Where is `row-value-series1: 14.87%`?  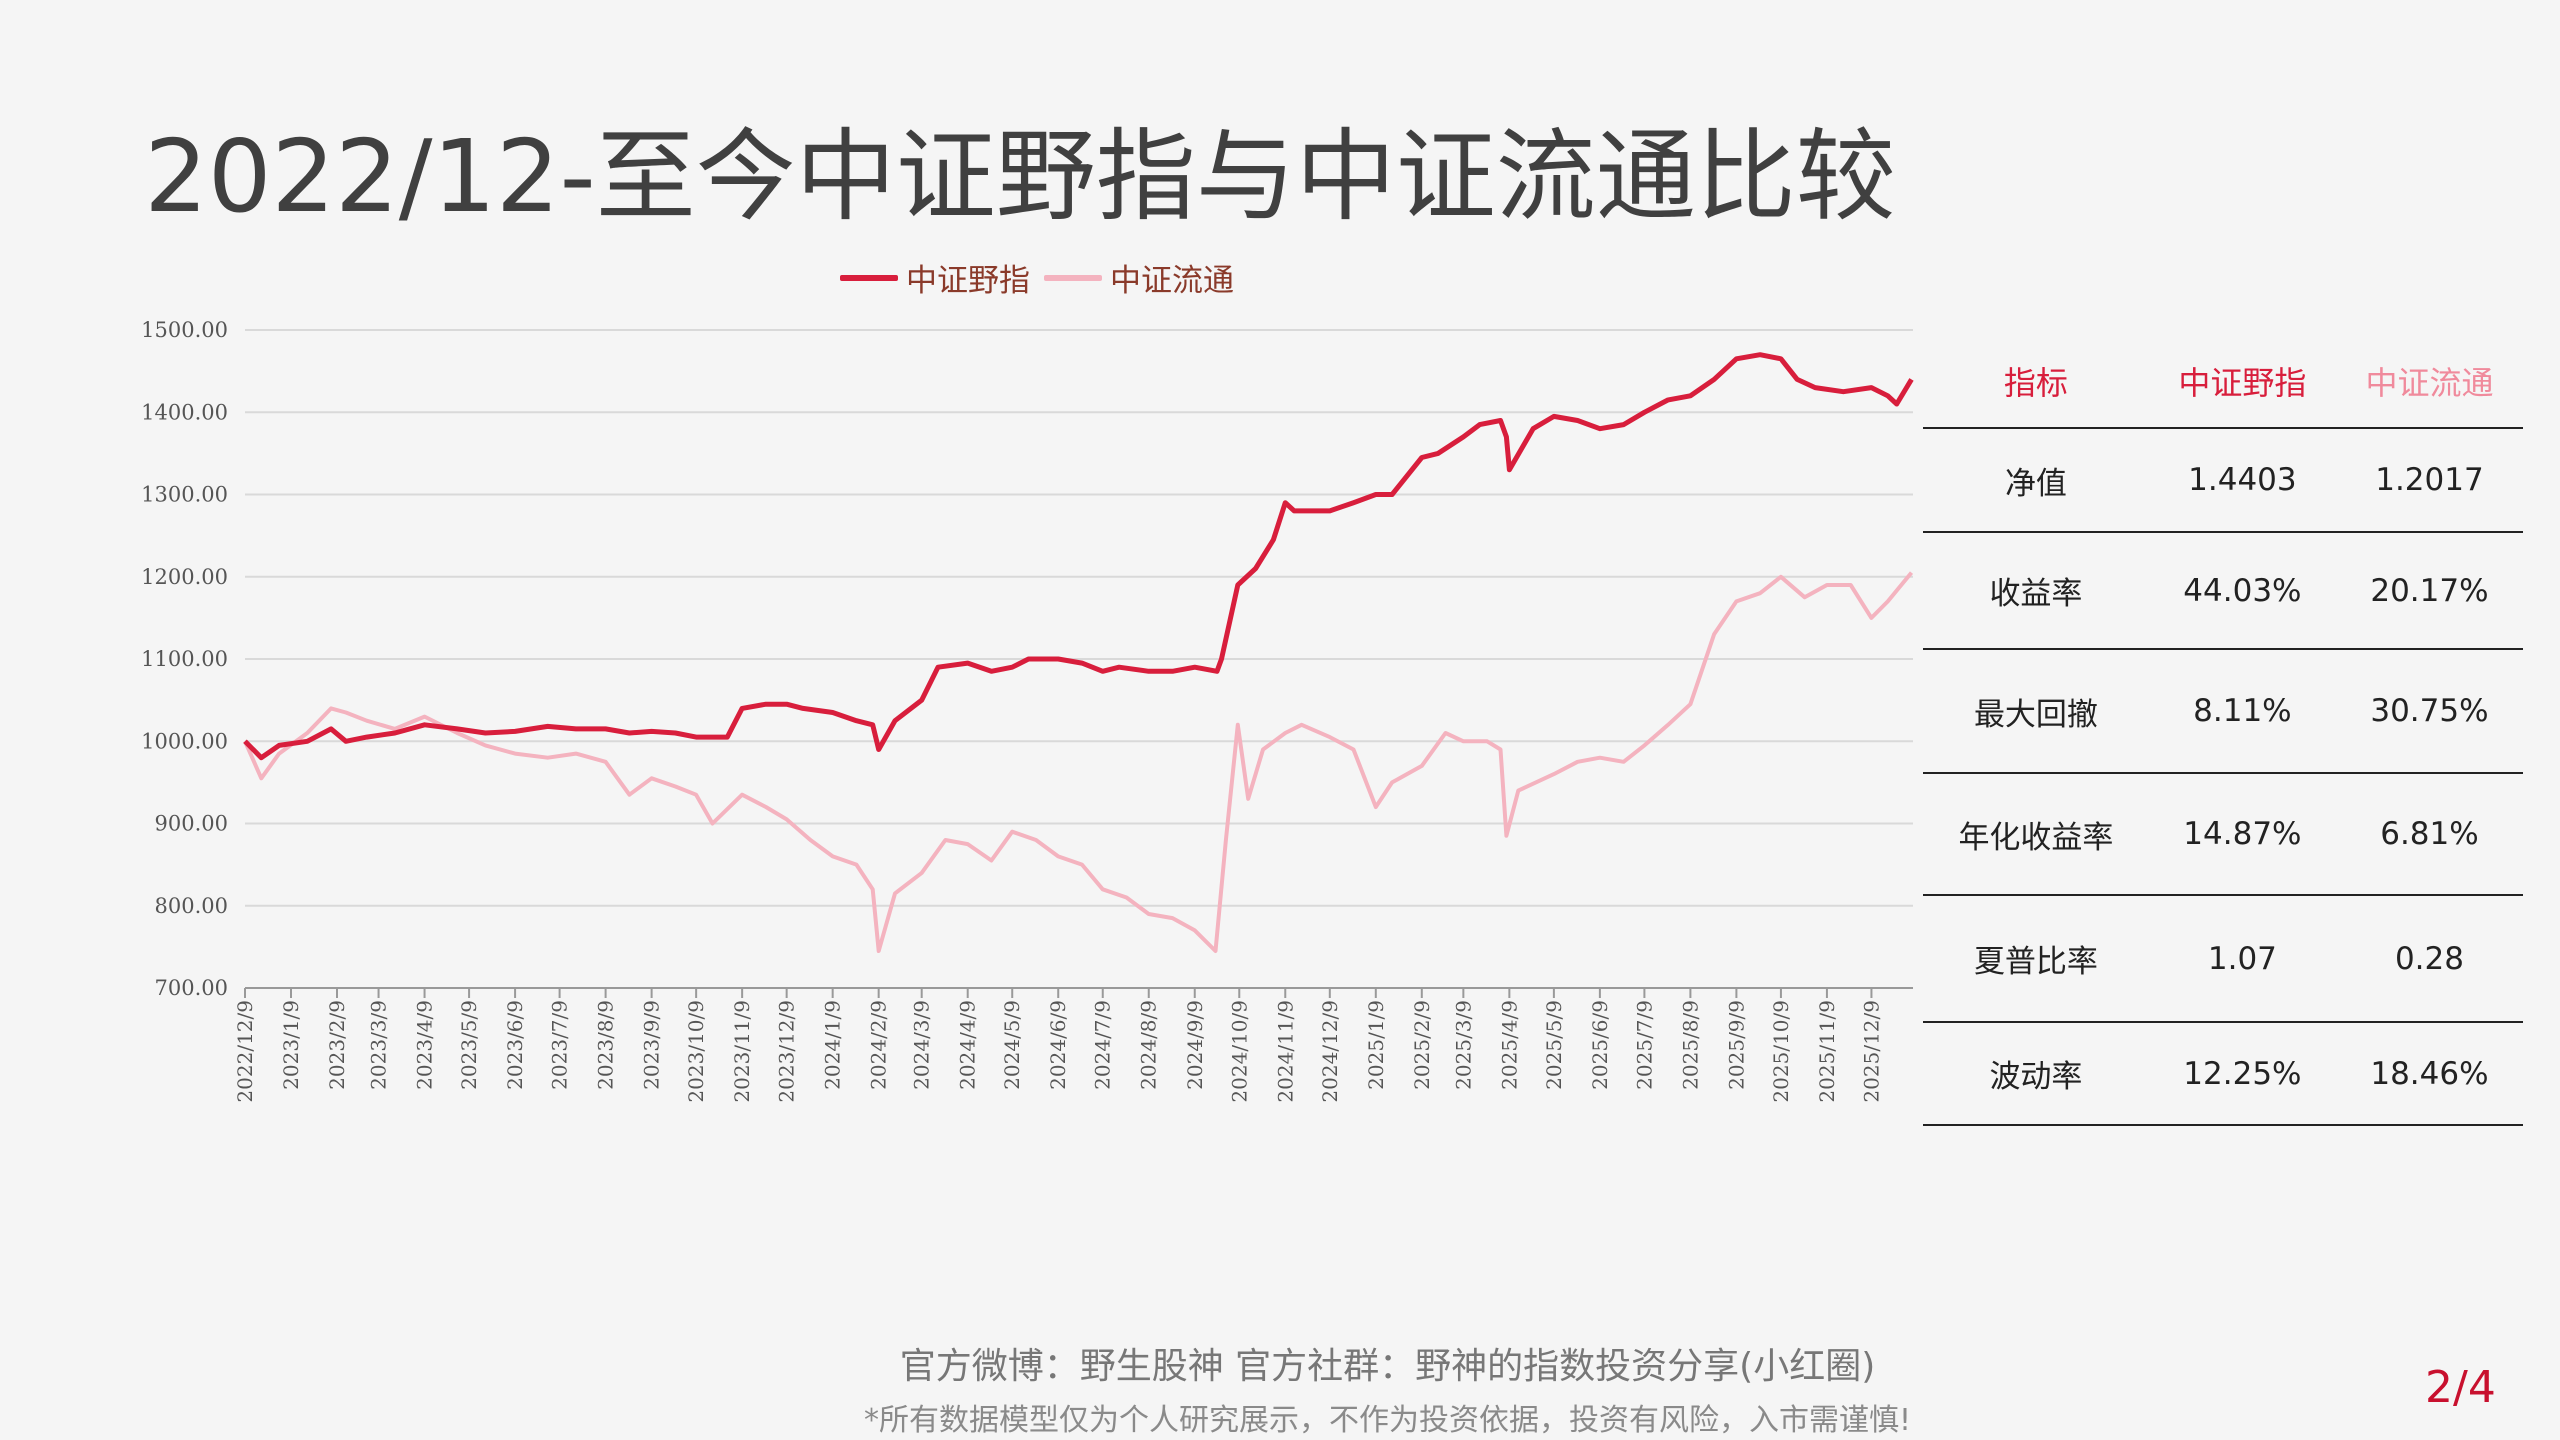 row-value-series1: 14.87% is located at coordinates (2242, 833).